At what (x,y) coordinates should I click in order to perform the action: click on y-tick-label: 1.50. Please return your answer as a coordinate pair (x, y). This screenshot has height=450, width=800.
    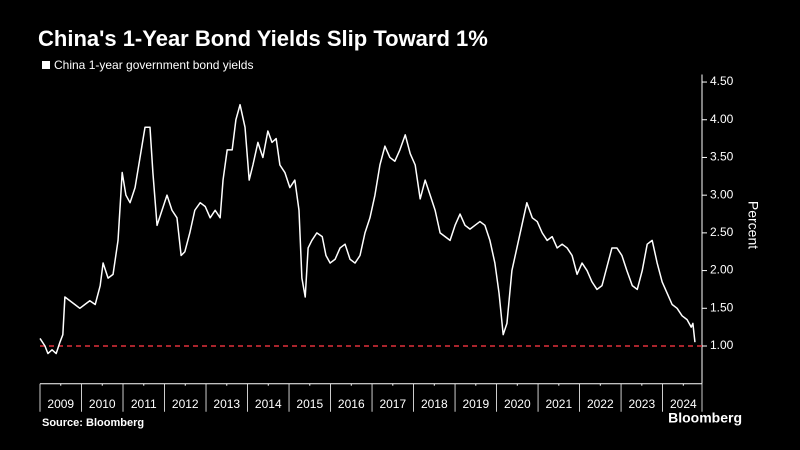
    Looking at the image, I should click on (722, 307).